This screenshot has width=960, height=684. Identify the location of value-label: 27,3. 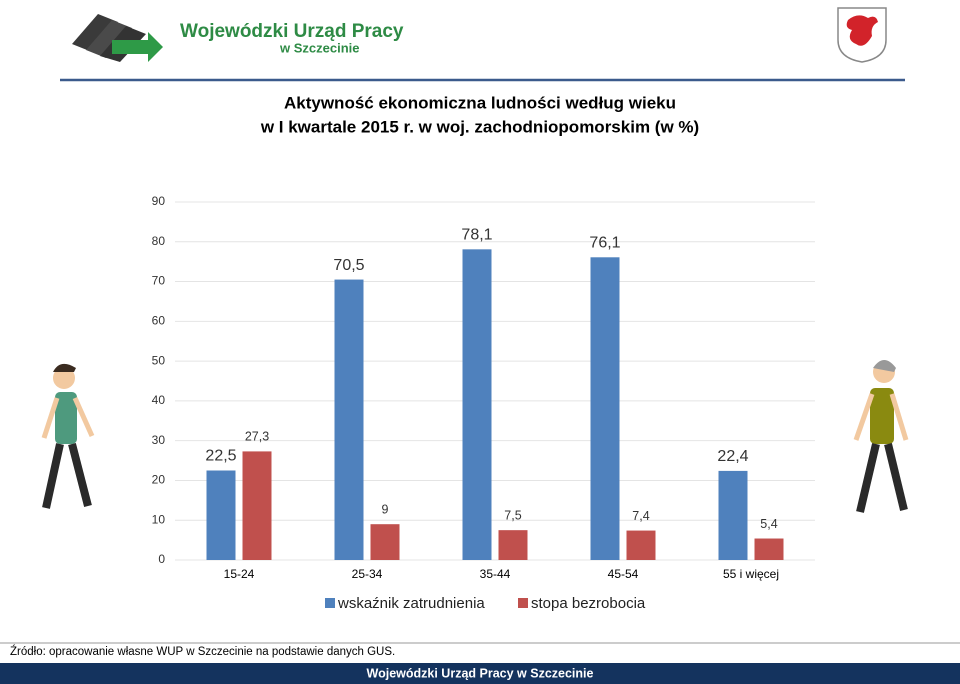
(257, 437).